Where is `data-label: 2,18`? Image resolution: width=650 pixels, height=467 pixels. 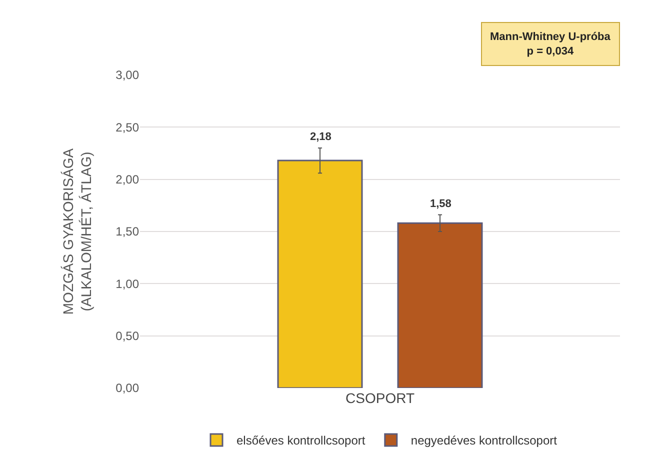 data-label: 2,18 is located at coordinates (321, 137).